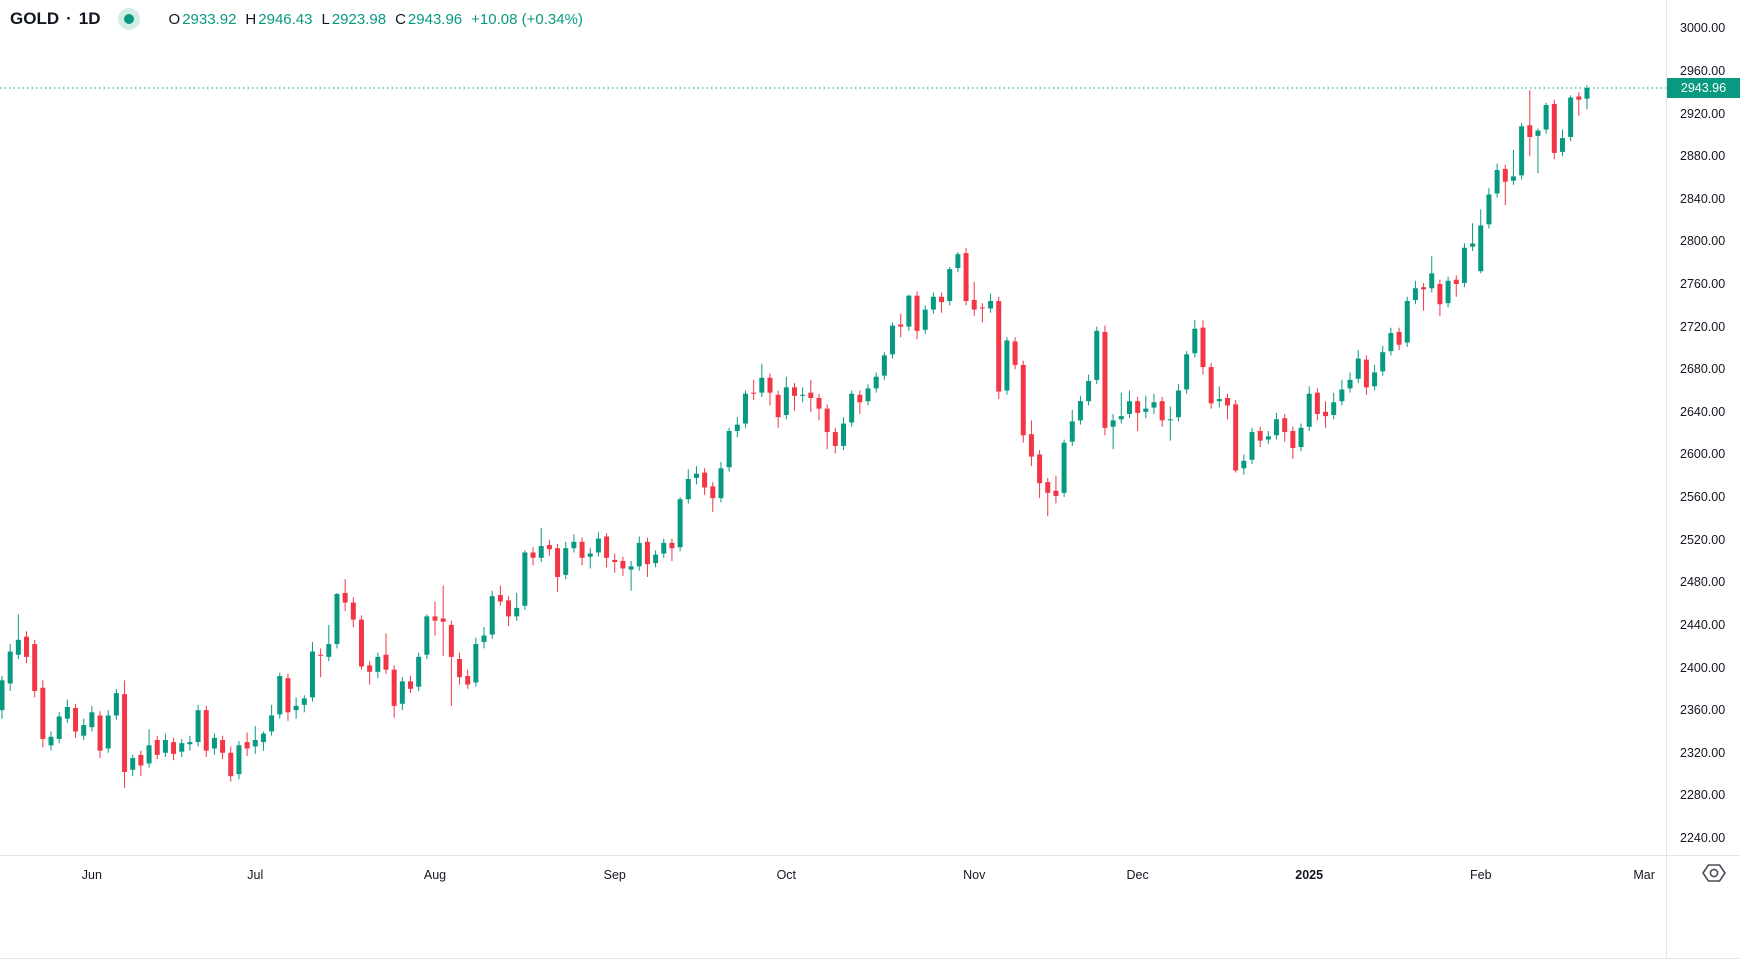 The width and height of the screenshot is (1740, 962). Describe the element at coordinates (1703, 582) in the screenshot. I see `price-axis-label: 2480.00` at that location.